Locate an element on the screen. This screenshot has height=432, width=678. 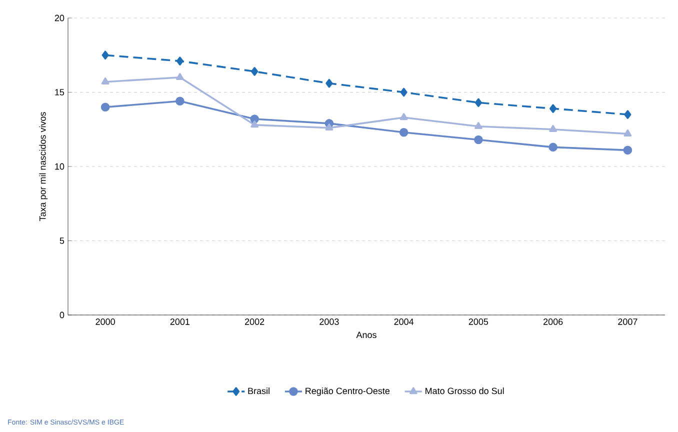
legend-label: Mato Grosso do Sul is located at coordinates (465, 391).